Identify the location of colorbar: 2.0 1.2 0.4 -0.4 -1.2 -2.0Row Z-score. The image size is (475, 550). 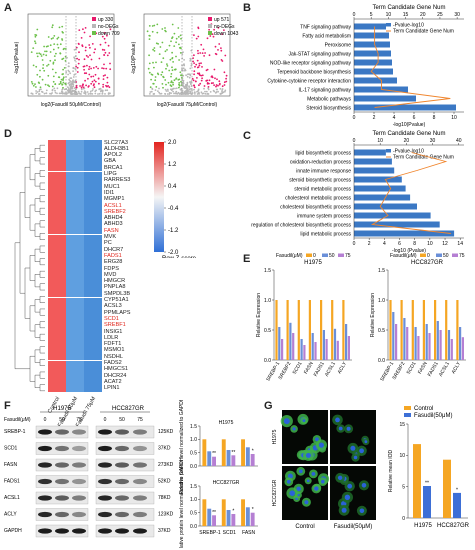
(175, 199).